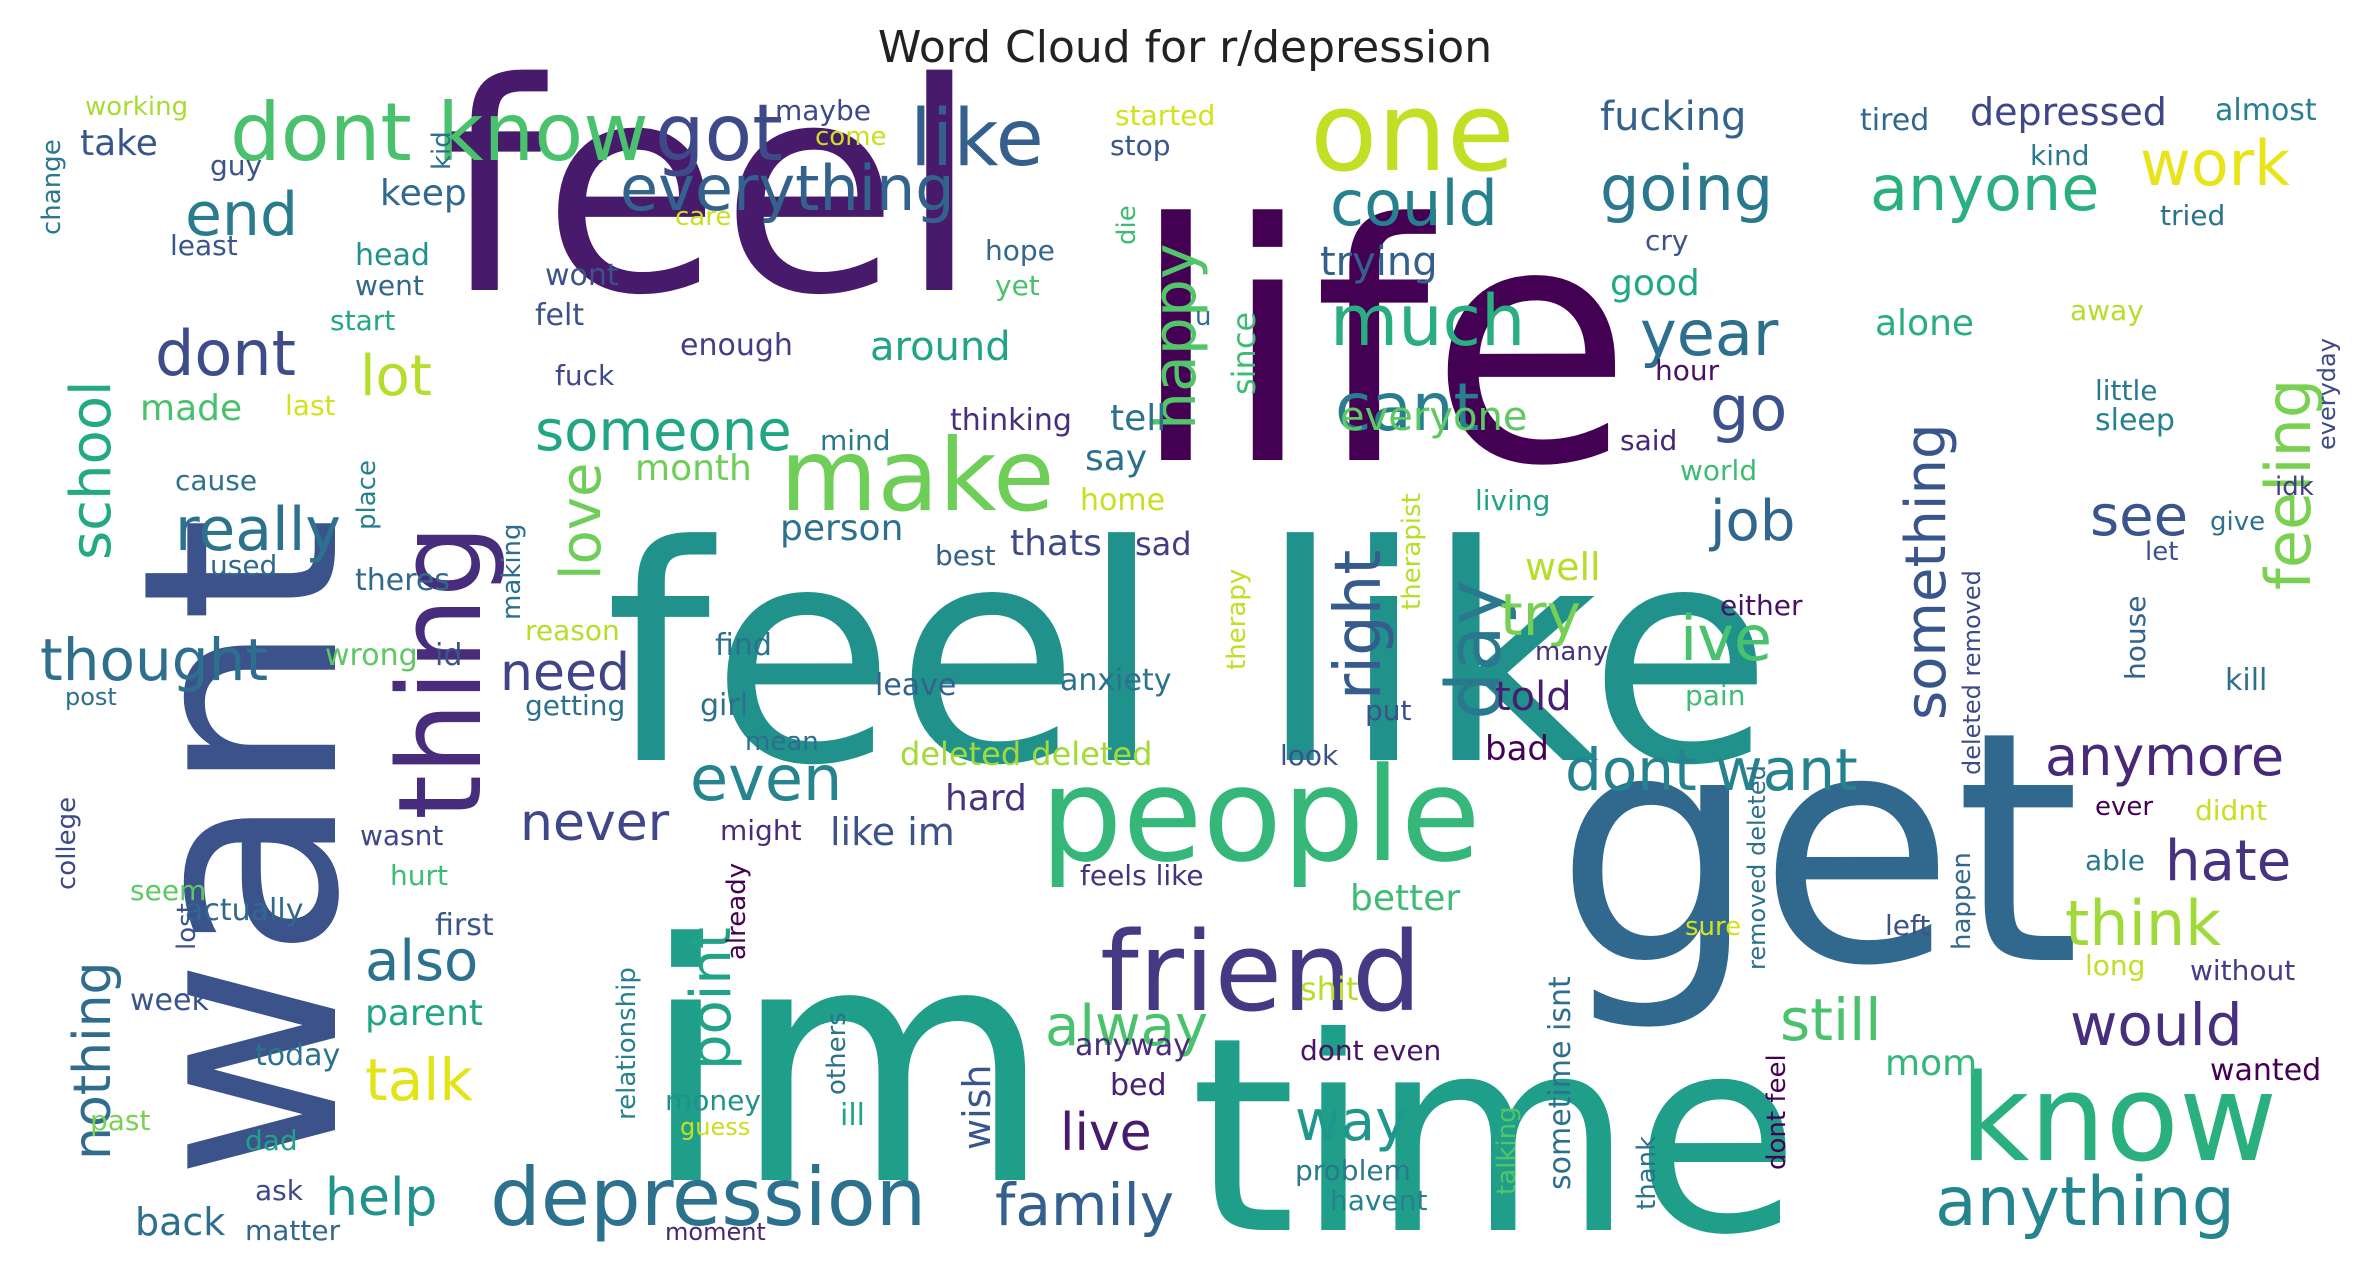 Image resolution: width=2370 pixels, height=1276 pixels. I want to click on word-already: already, so click(737, 911).